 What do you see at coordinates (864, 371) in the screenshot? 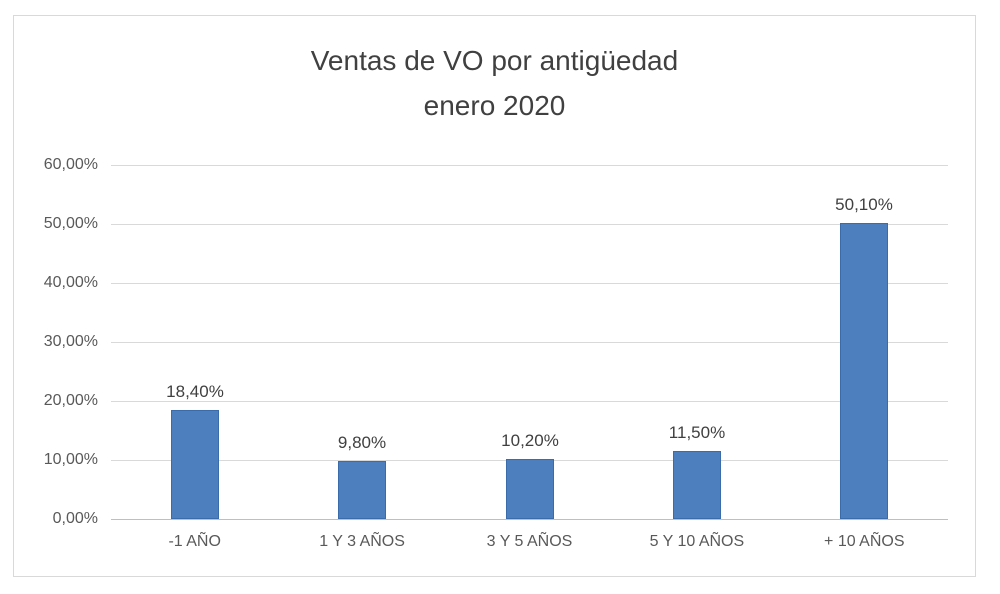
I see `bar-+ 10 AÑOS` at bounding box center [864, 371].